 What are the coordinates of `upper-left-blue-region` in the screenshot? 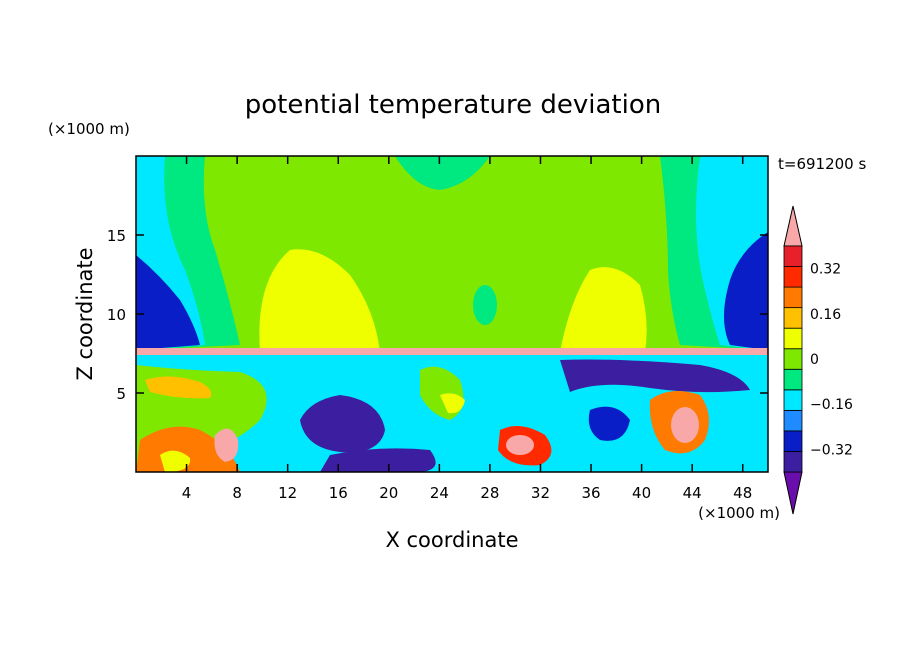 It's located at (168, 302).